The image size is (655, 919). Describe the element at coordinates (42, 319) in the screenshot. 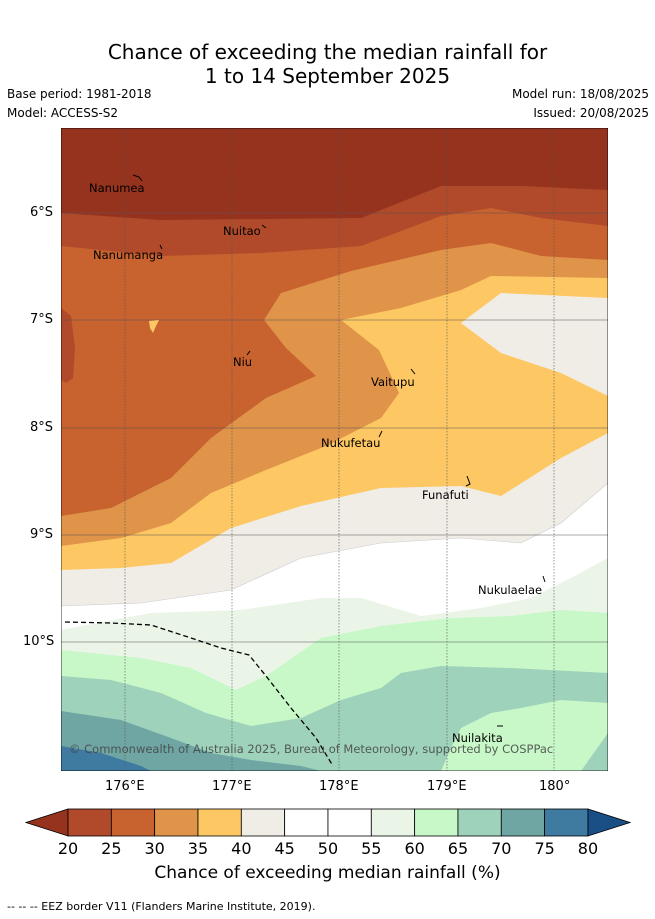

I see `lat-label-7s: 7°S` at that location.